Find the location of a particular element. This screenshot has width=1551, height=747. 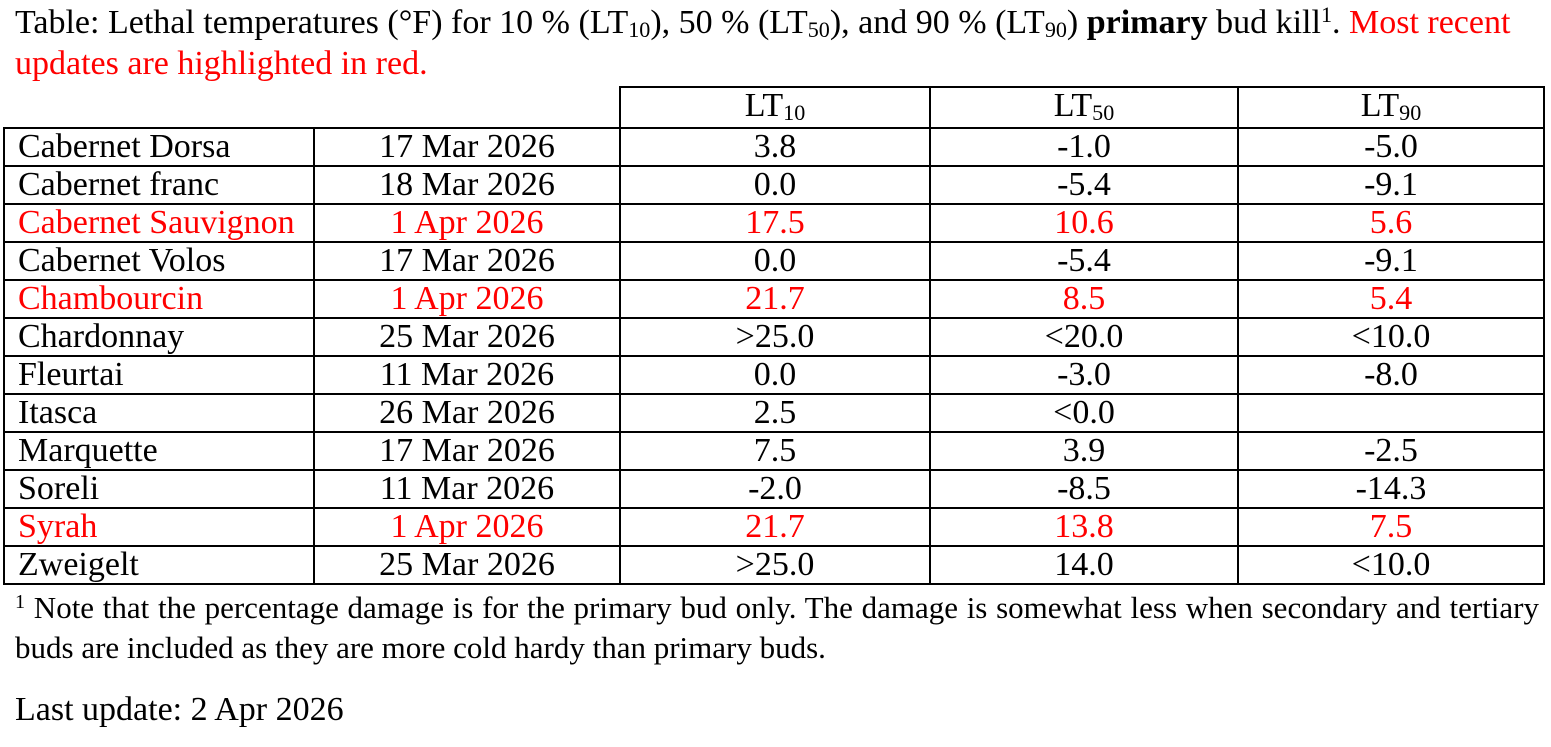

lt50-cell: 14.0 is located at coordinates (1084, 565).